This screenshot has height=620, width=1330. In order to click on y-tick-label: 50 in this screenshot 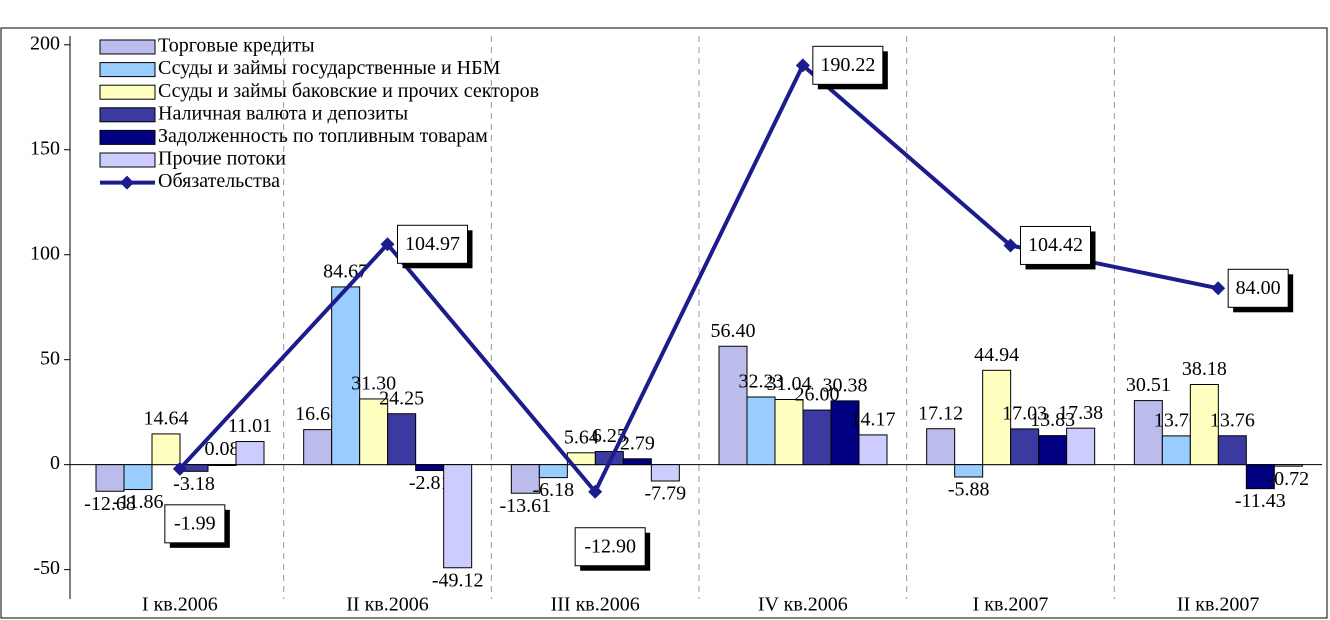, I will do `click(50, 358)`.